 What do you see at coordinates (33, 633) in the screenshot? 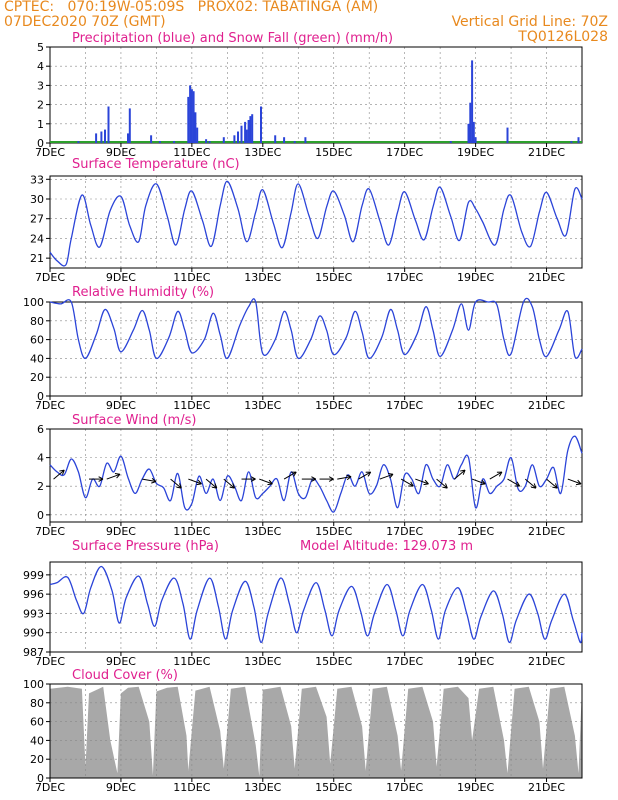
I see `y-tick-label: 990` at bounding box center [33, 633].